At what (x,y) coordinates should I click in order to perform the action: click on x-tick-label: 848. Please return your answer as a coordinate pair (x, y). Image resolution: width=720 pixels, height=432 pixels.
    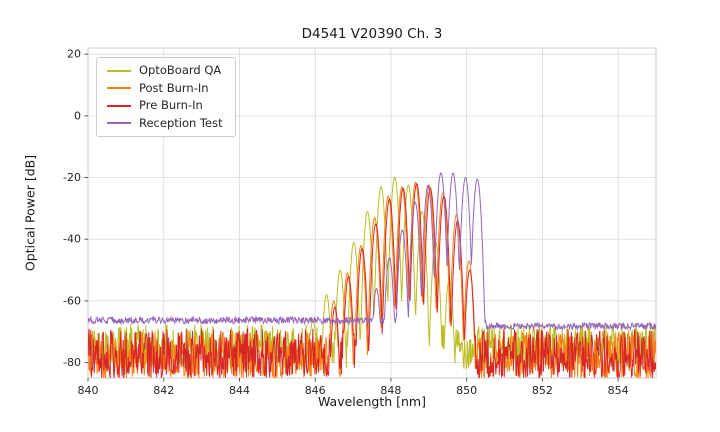
    Looking at the image, I should click on (390, 390).